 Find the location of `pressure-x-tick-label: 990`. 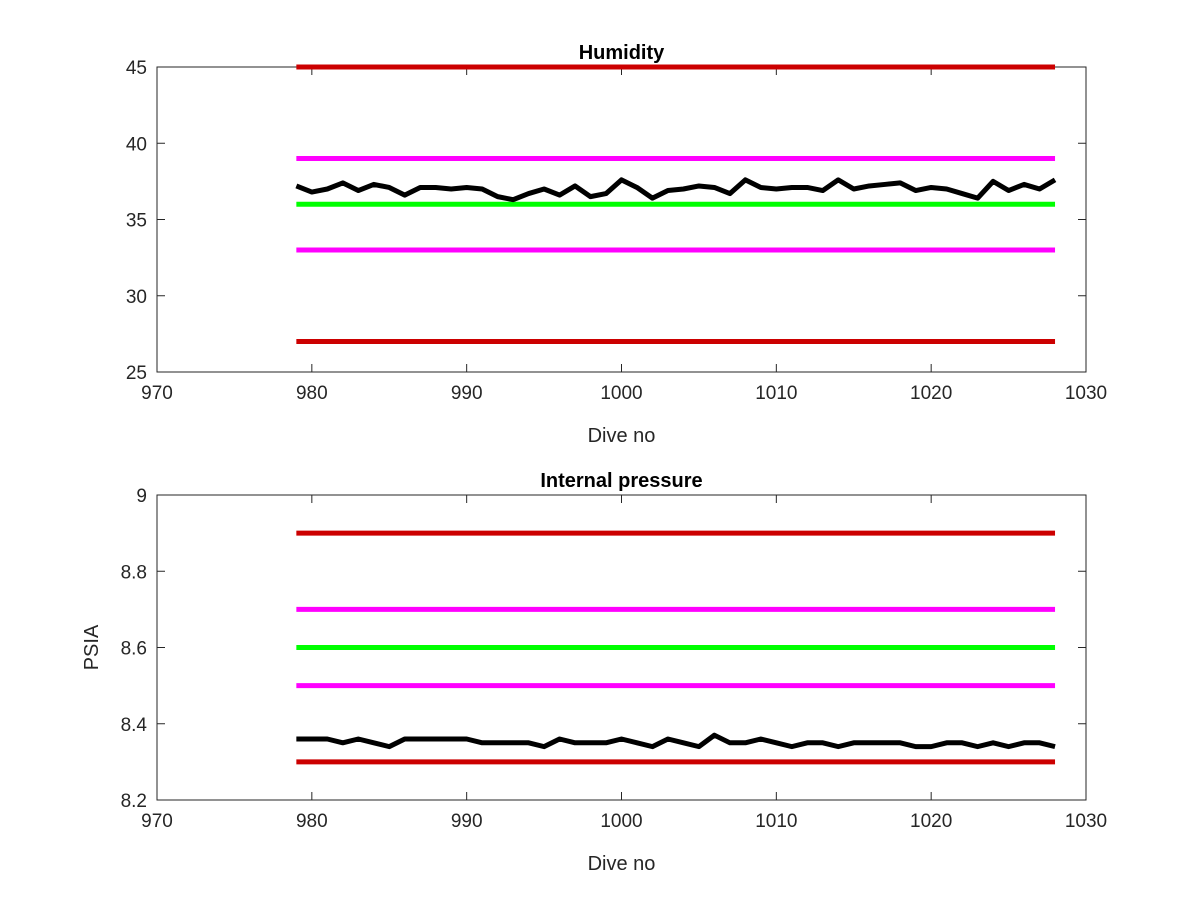

pressure-x-tick-label: 990 is located at coordinates (467, 821).